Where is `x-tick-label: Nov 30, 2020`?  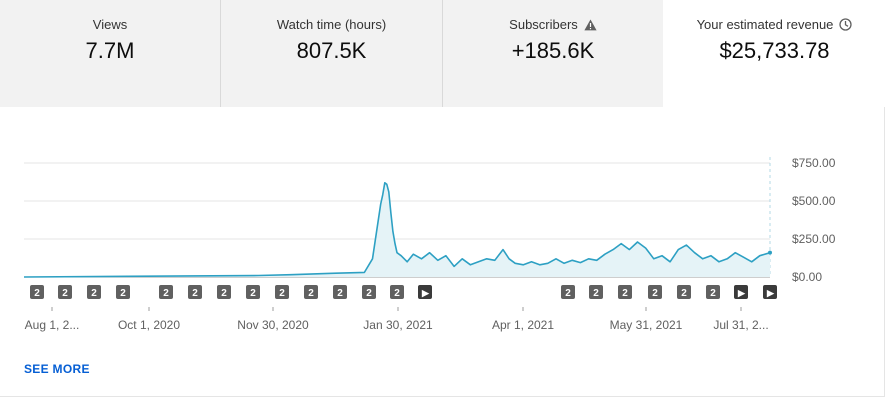 x-tick-label: Nov 30, 2020 is located at coordinates (273, 325).